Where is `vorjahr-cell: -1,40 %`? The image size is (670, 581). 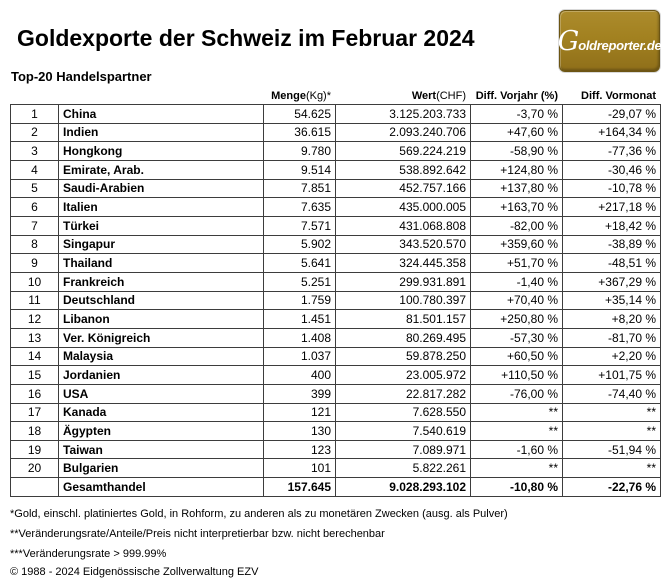
vorjahr-cell: -1,40 % is located at coordinates (516, 281).